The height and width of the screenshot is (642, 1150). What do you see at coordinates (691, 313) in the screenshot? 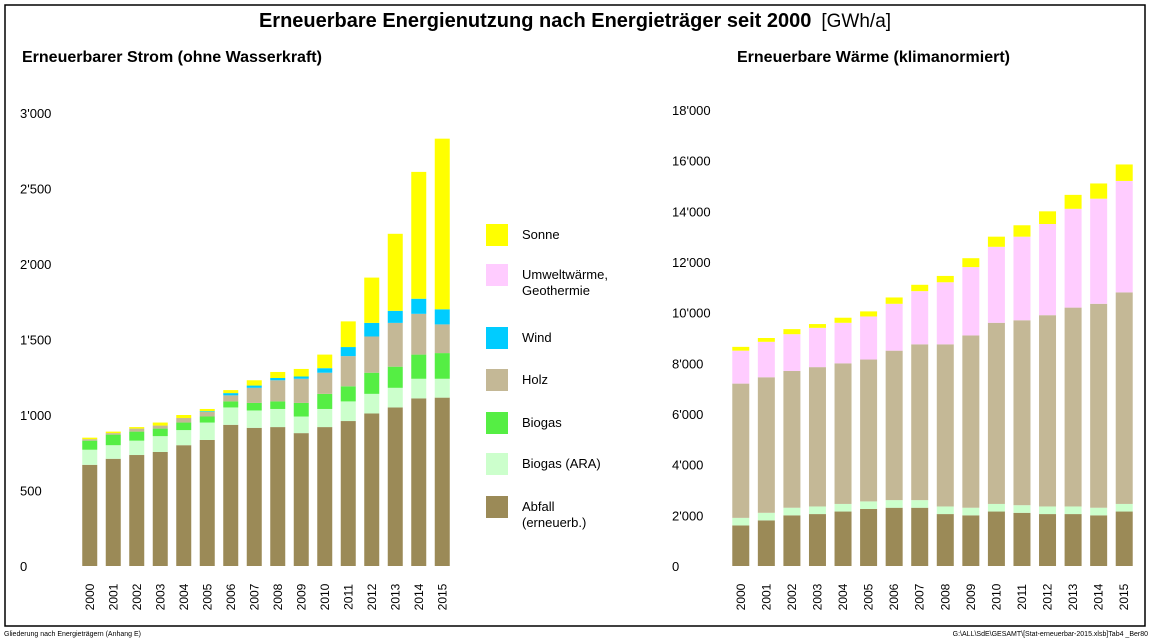
I see `y-tick-label: 10'000` at bounding box center [691, 313].